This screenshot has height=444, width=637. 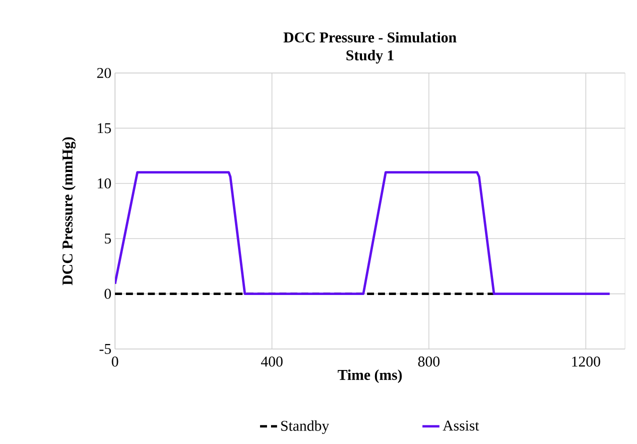 What do you see at coordinates (115, 361) in the screenshot?
I see `x-tick-label: 0` at bounding box center [115, 361].